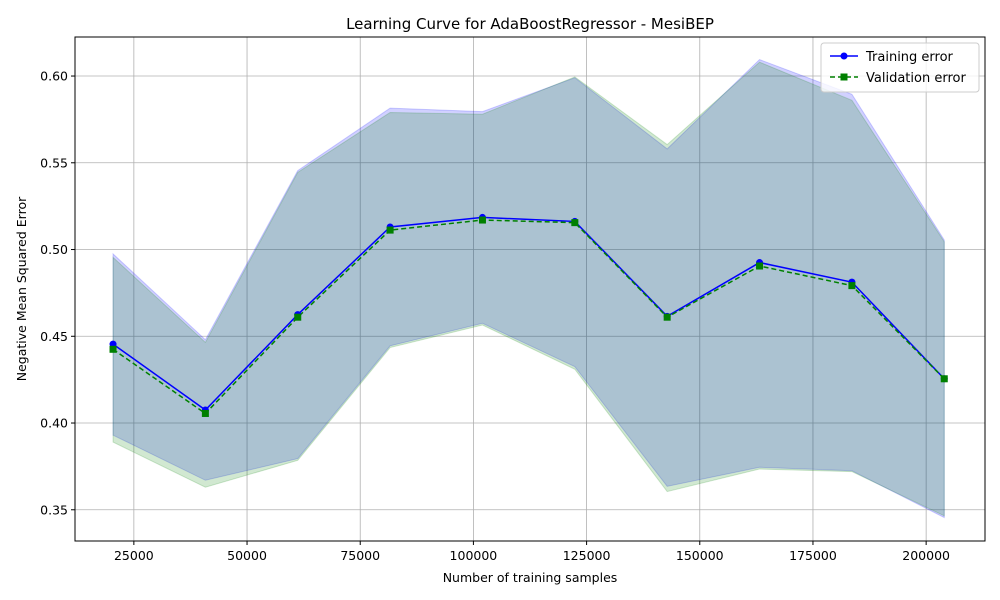 The height and width of the screenshot is (600, 1000). I want to click on legend: Training error Validation error, so click(900, 67).